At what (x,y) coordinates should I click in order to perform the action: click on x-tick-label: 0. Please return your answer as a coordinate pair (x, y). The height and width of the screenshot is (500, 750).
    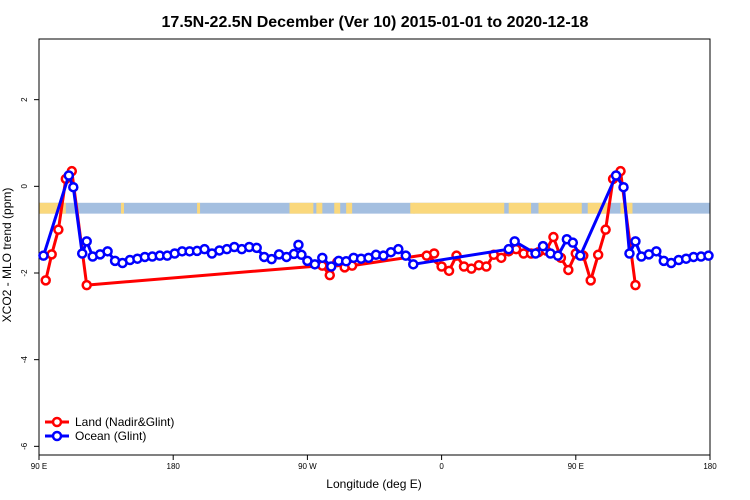
    Looking at the image, I should click on (441, 466).